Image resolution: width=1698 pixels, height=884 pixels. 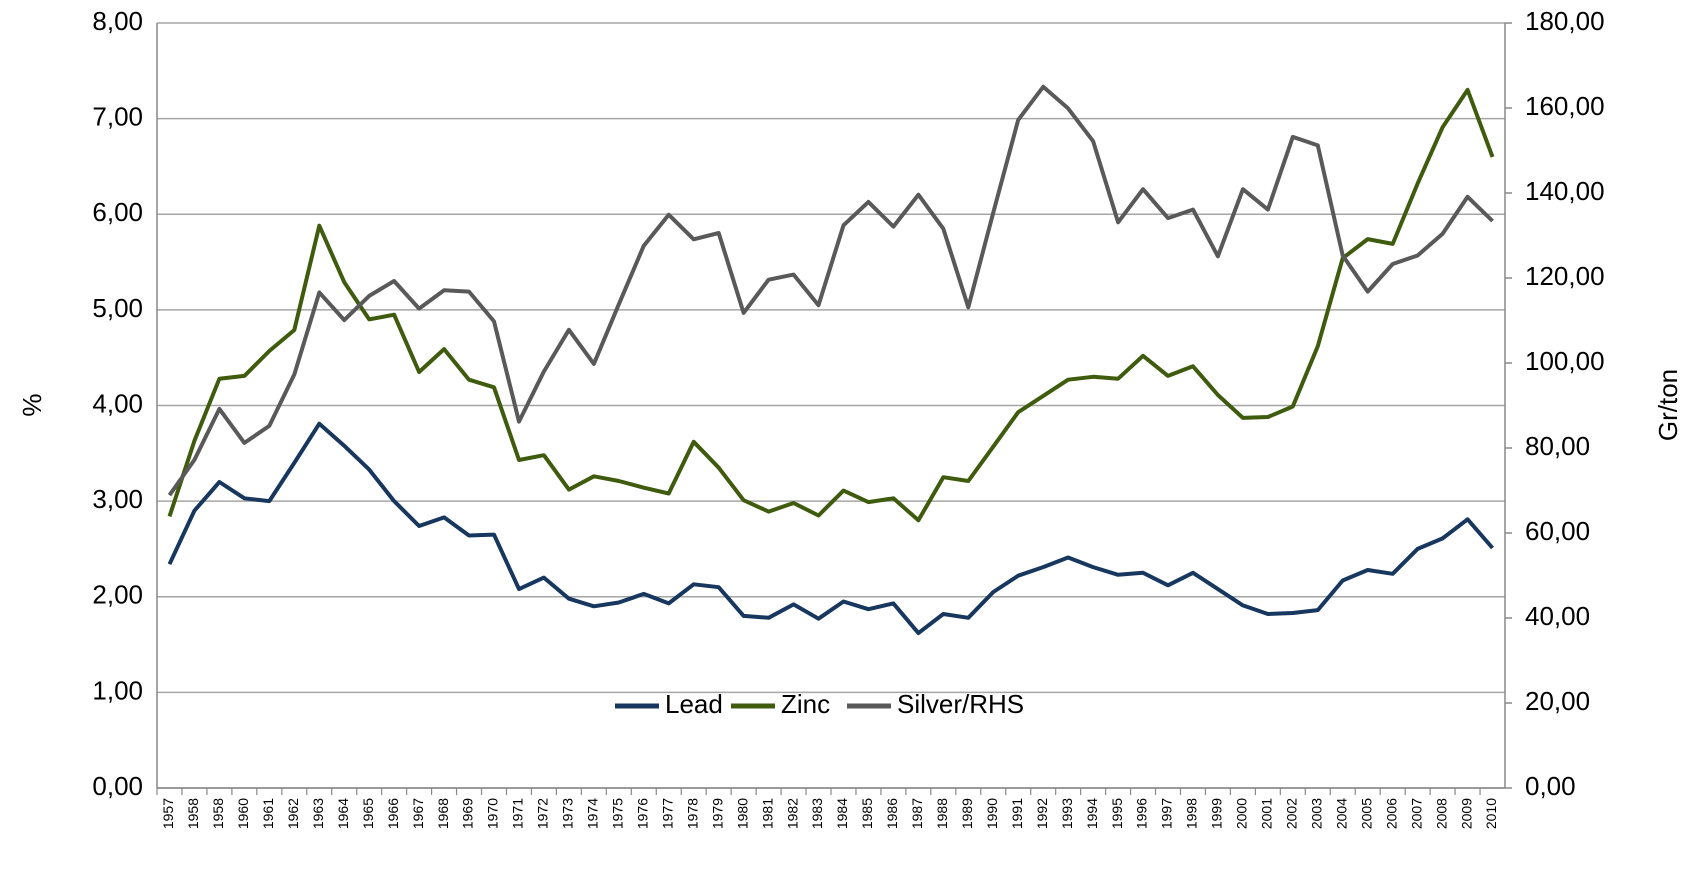 I want to click on x-tick-label: 1999, so click(x=1217, y=813).